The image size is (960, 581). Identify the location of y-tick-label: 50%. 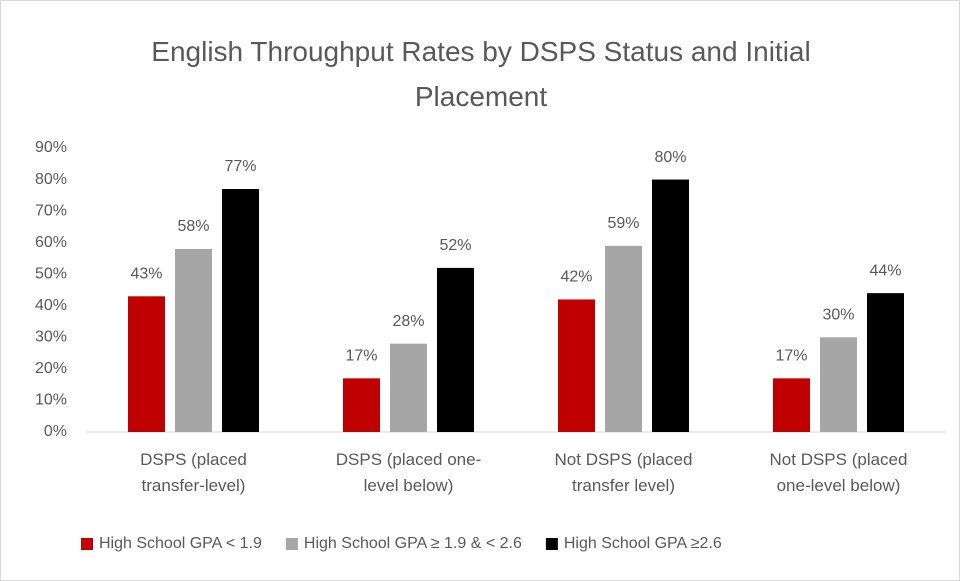
(51, 273).